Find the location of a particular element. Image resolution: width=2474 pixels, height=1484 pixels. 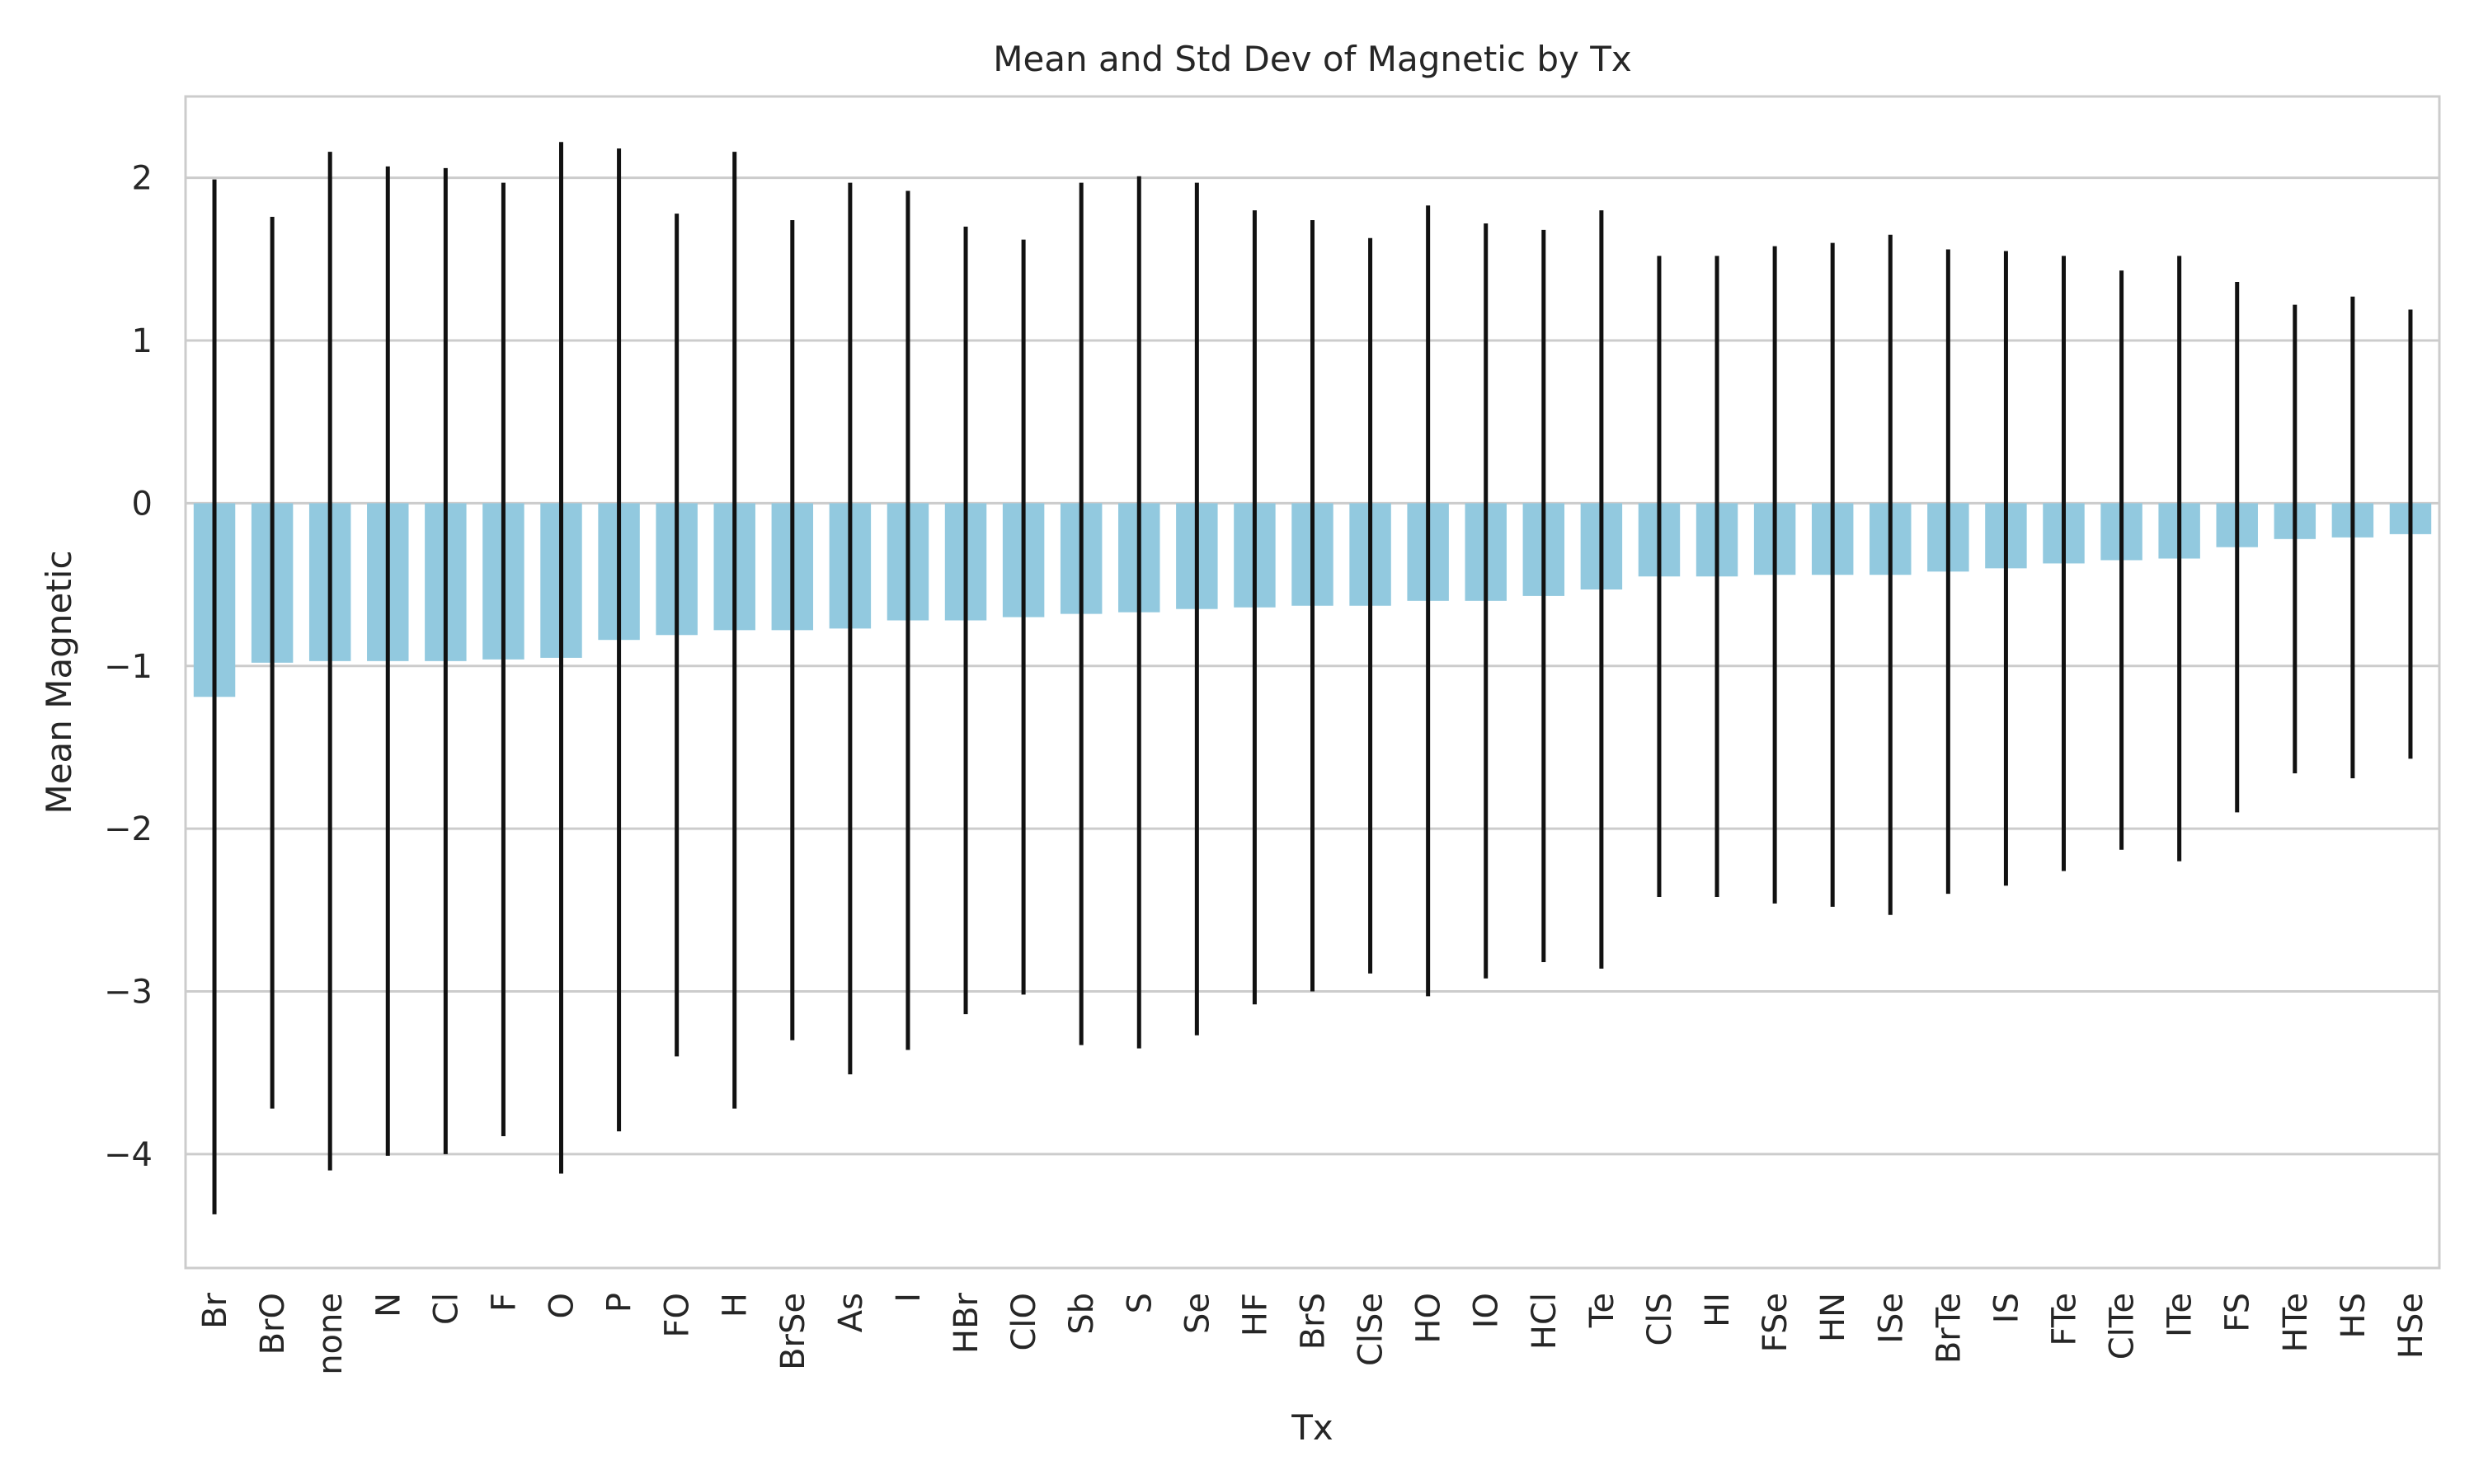

x-tick-label: BrTe is located at coordinates (1949, 1328).